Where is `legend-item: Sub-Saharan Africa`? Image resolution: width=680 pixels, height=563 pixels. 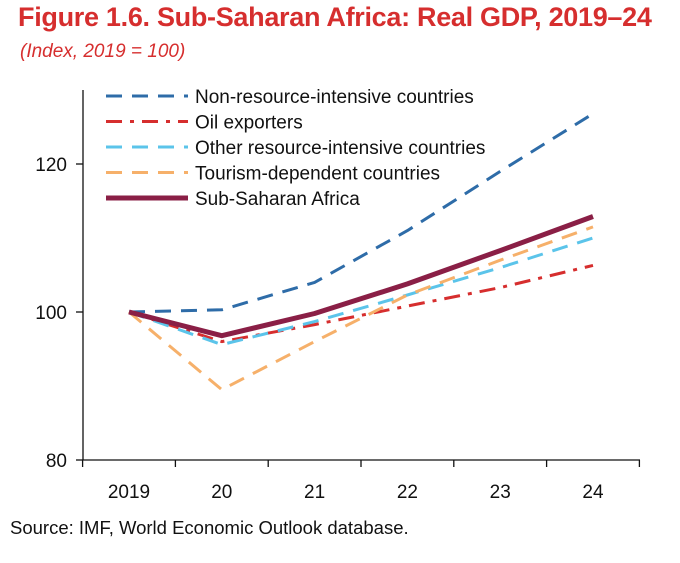 legend-item: Sub-Saharan Africa is located at coordinates (233, 199).